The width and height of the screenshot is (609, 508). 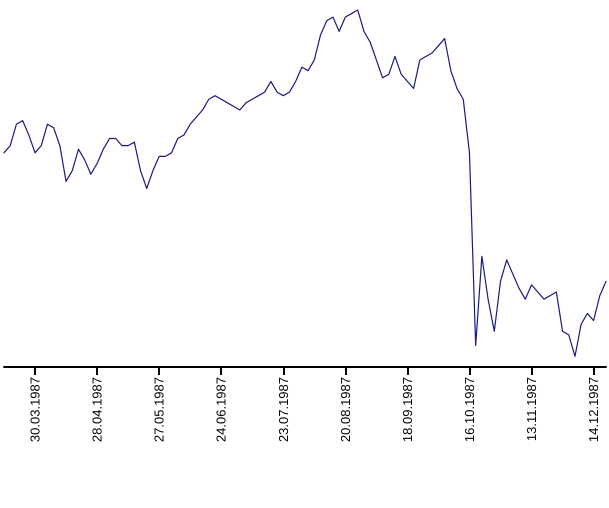 What do you see at coordinates (532, 409) in the screenshot?
I see `x-tick-label: 13.11.1987` at bounding box center [532, 409].